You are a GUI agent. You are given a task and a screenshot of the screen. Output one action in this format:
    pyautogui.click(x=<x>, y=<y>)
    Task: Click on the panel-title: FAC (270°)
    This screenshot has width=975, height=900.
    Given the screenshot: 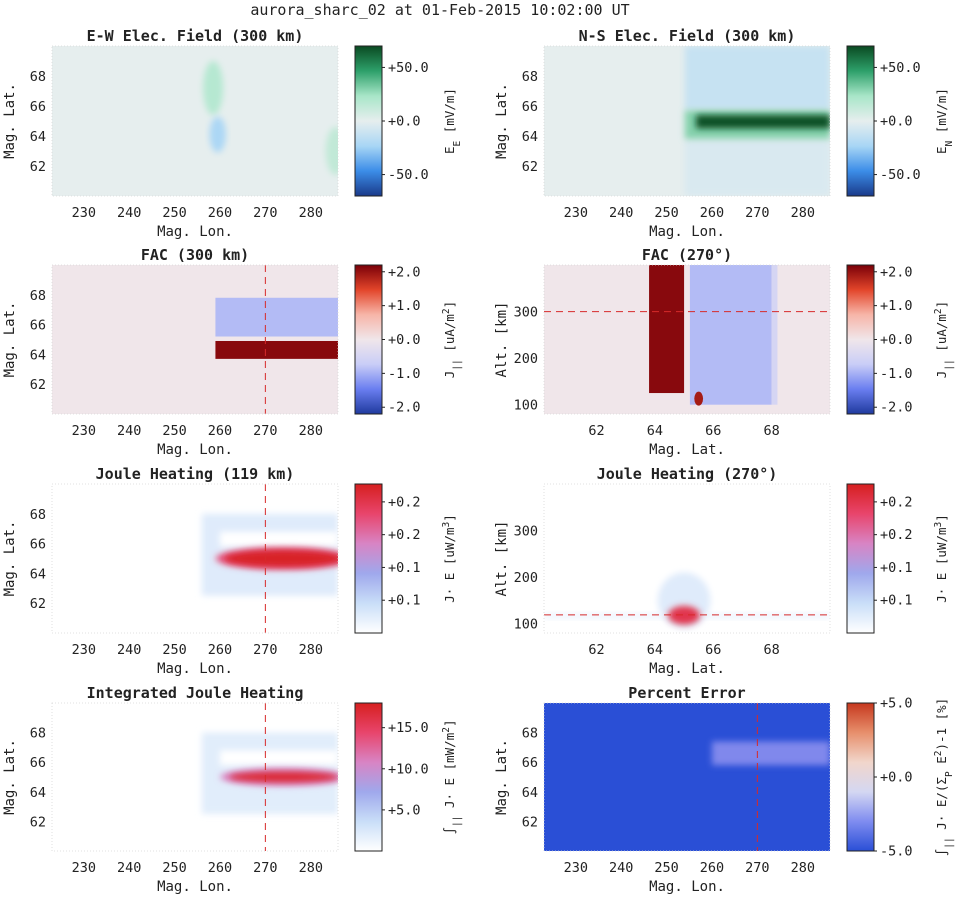 What is the action you would take?
    pyautogui.click(x=687, y=255)
    